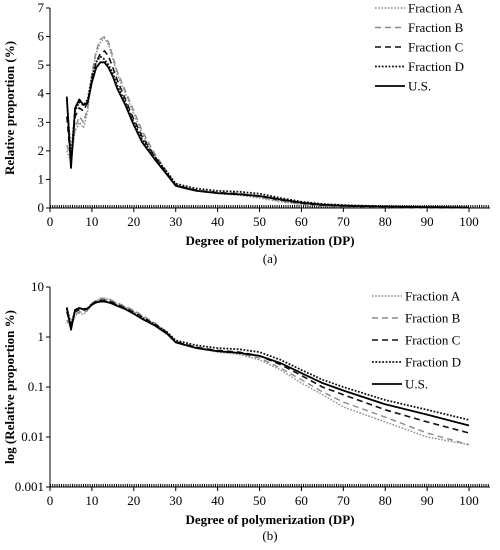  I want to click on y-tick-label: 10, so click(37, 286).